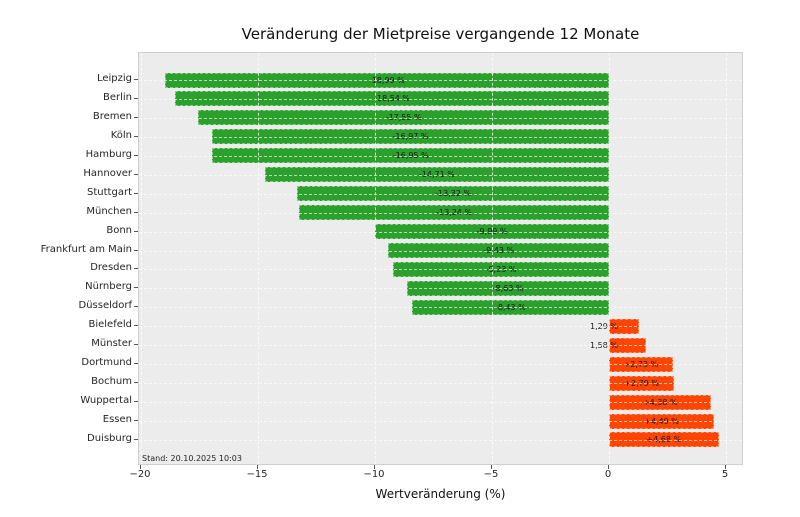 Image resolution: width=800 pixels, height=517 pixels. I want to click on y-tick-label-stuttgart: Stuttgart, so click(109, 192).